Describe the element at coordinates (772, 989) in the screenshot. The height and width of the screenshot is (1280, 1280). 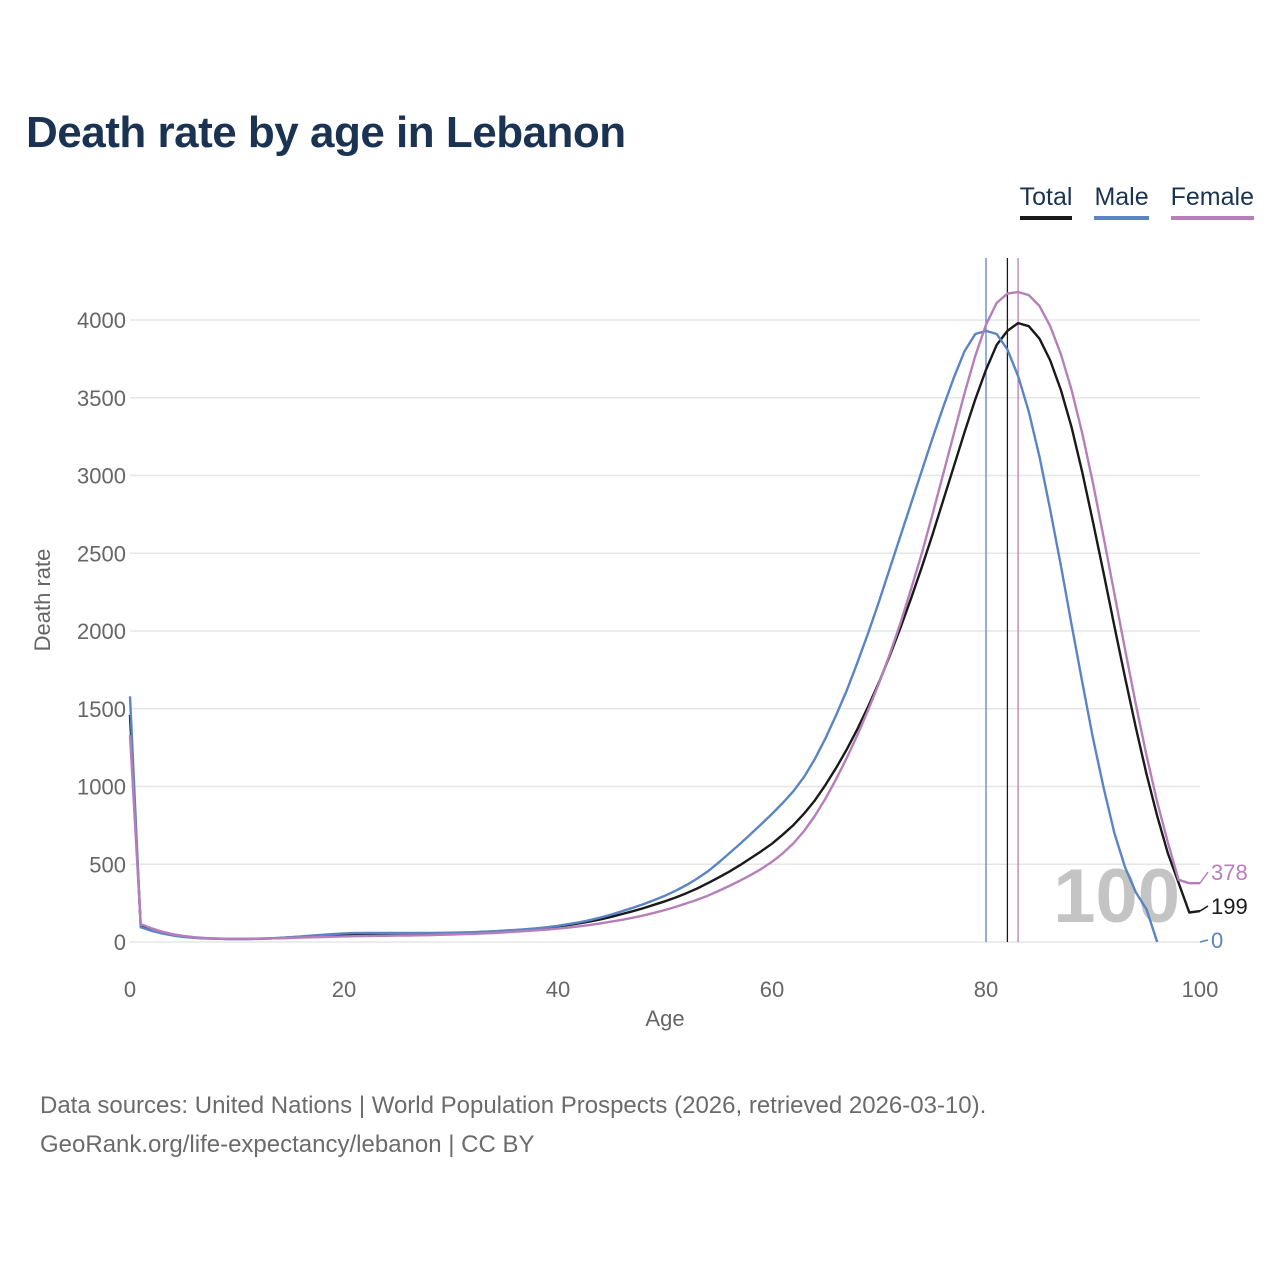
I see `x-tick-label: 60` at that location.